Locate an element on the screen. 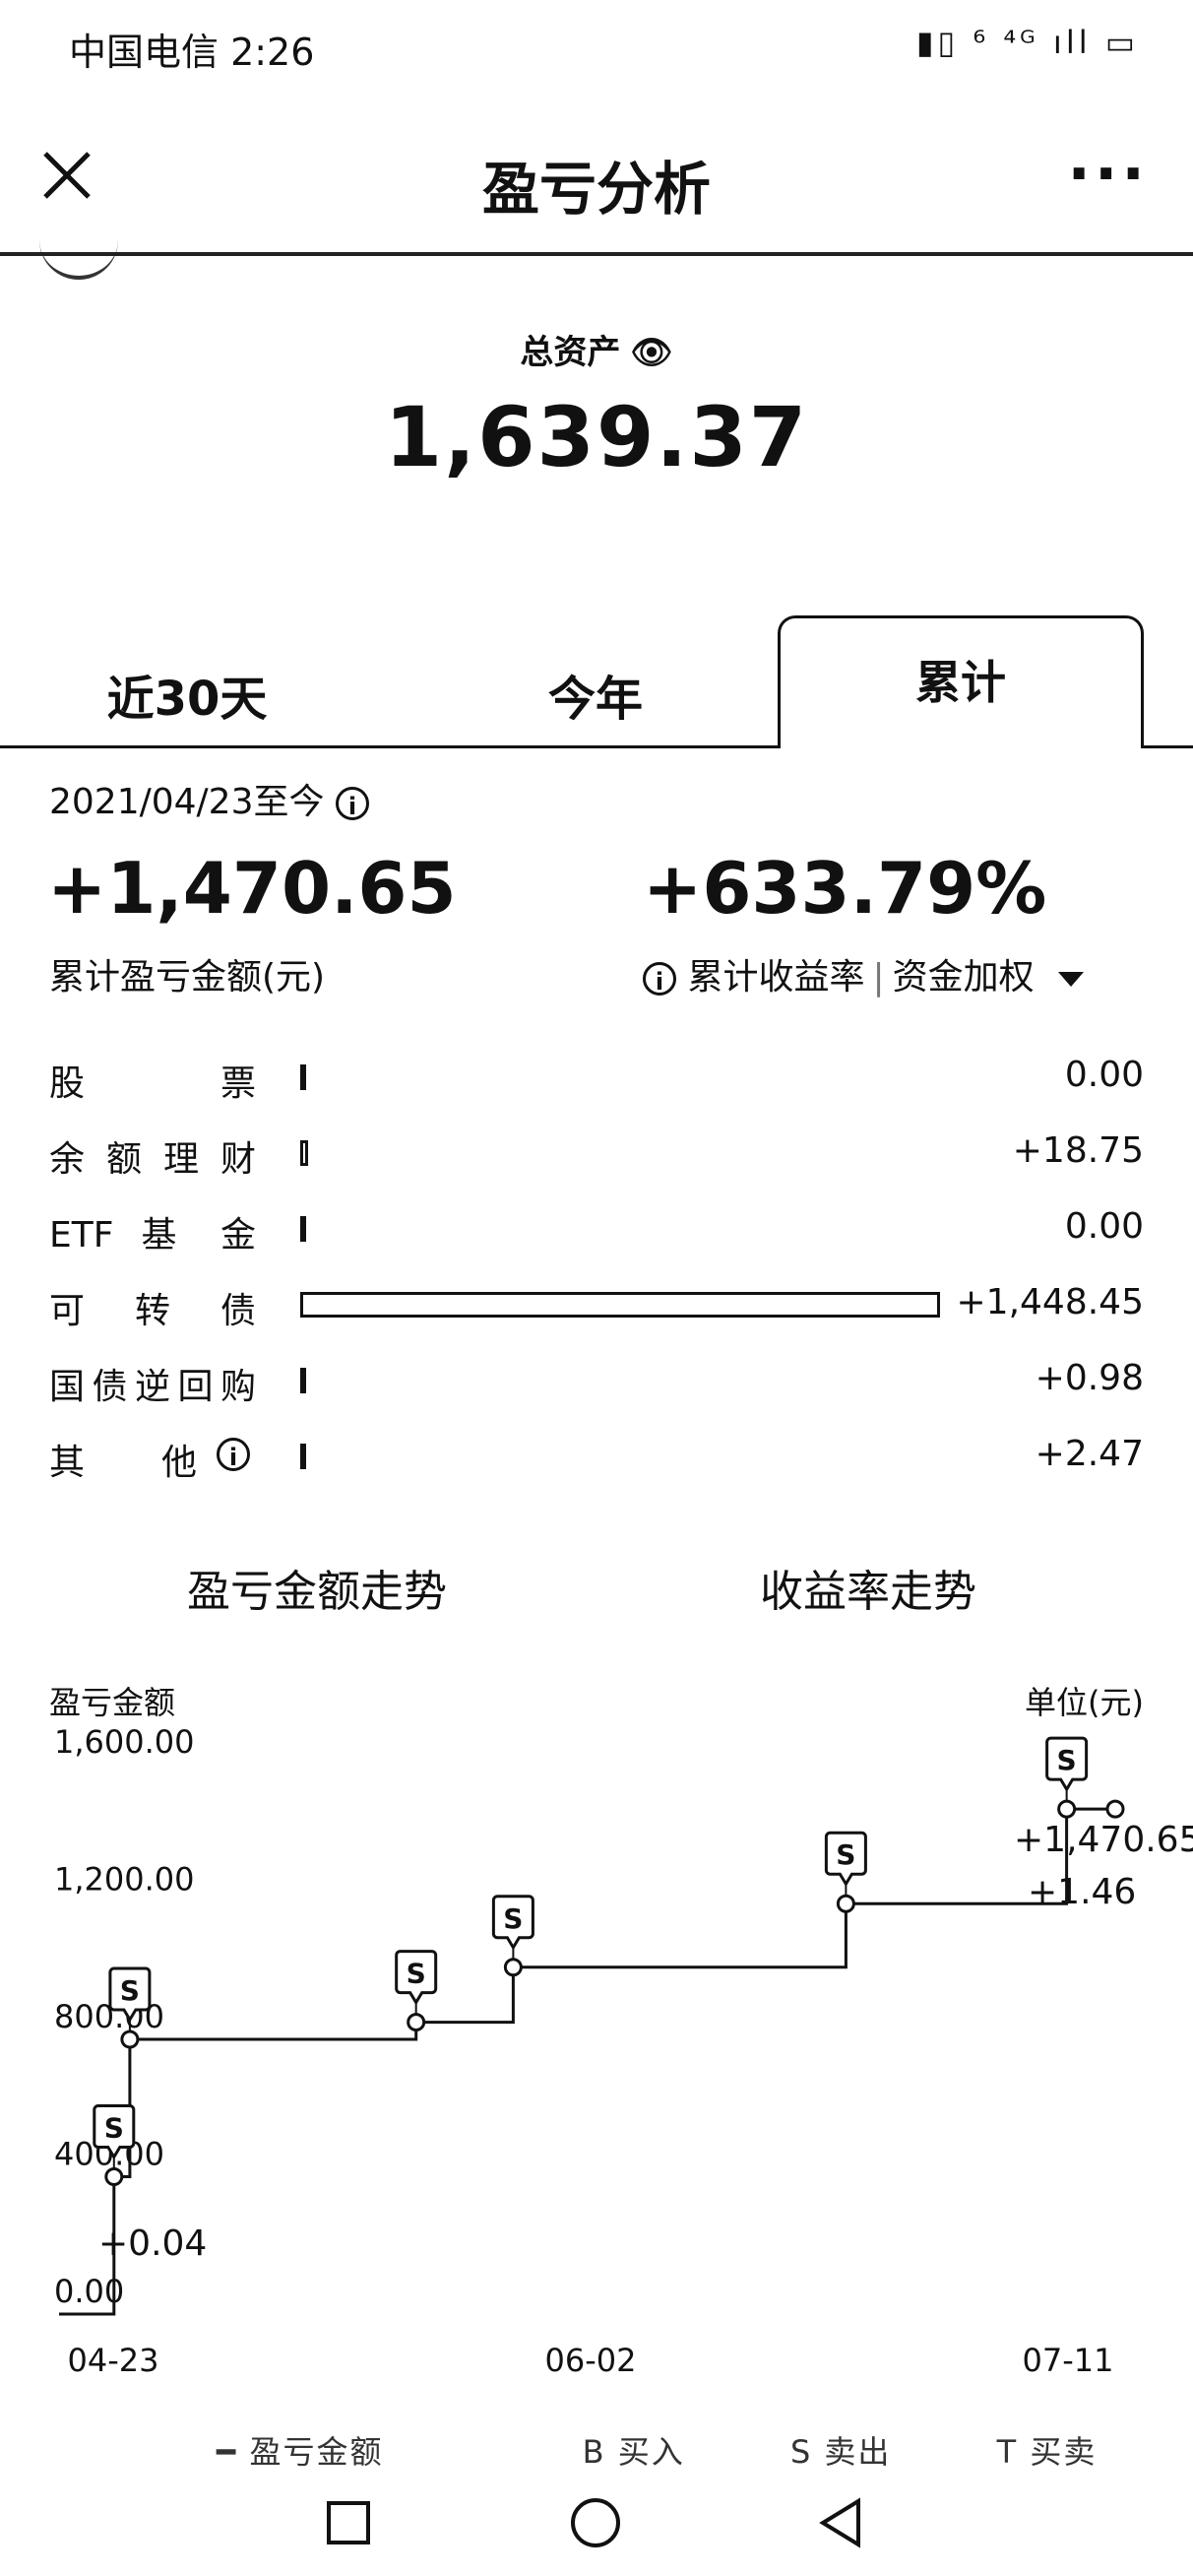 Image resolution: width=1193 pixels, height=2576 pixels. system-navbar is located at coordinates (593, 2522).